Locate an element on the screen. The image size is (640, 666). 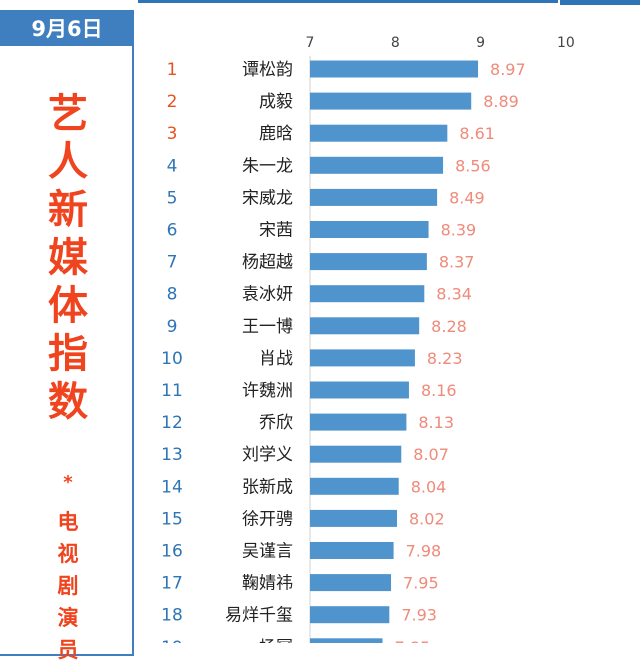
score-value: 8.61 is located at coordinates (477, 133).